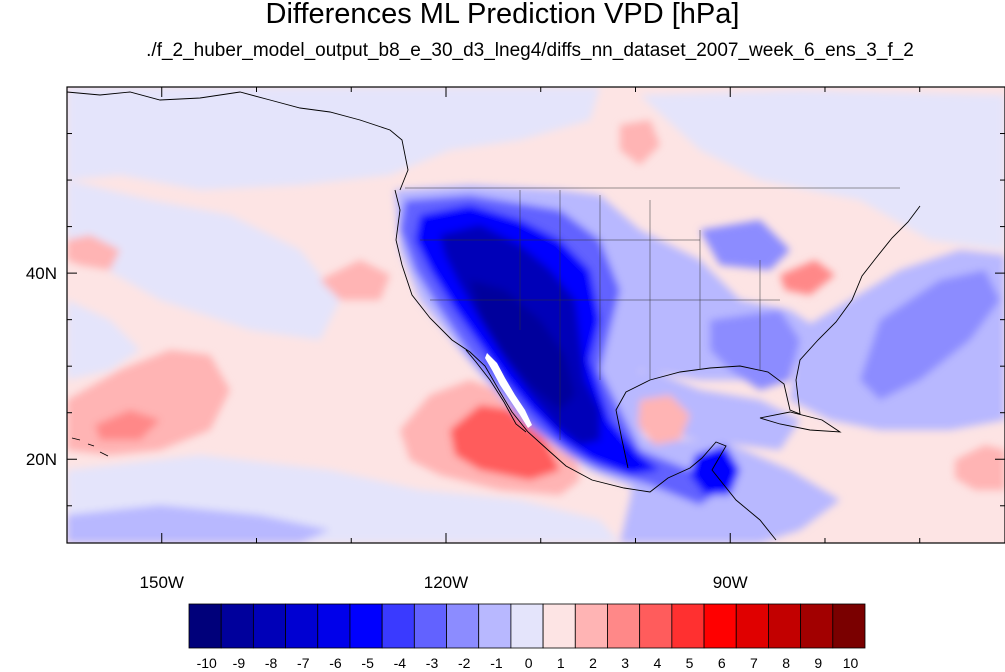  What do you see at coordinates (90, 447) in the screenshot?
I see `hawaii-islands` at bounding box center [90, 447].